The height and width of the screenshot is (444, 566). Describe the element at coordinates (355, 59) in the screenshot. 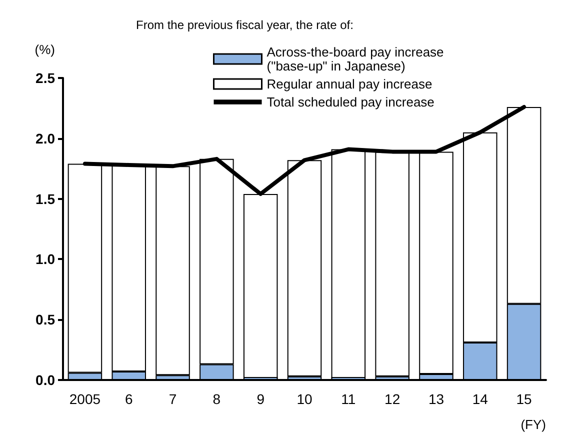

I see `legend-label: Across-the-board pay increase ("base-up" in Japanese)` at that location.